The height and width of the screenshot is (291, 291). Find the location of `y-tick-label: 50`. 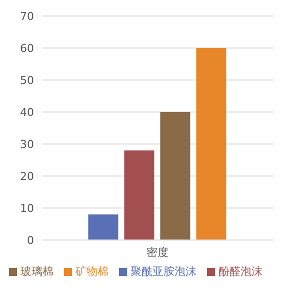

y-tick-label: 50 is located at coordinates (27, 80).